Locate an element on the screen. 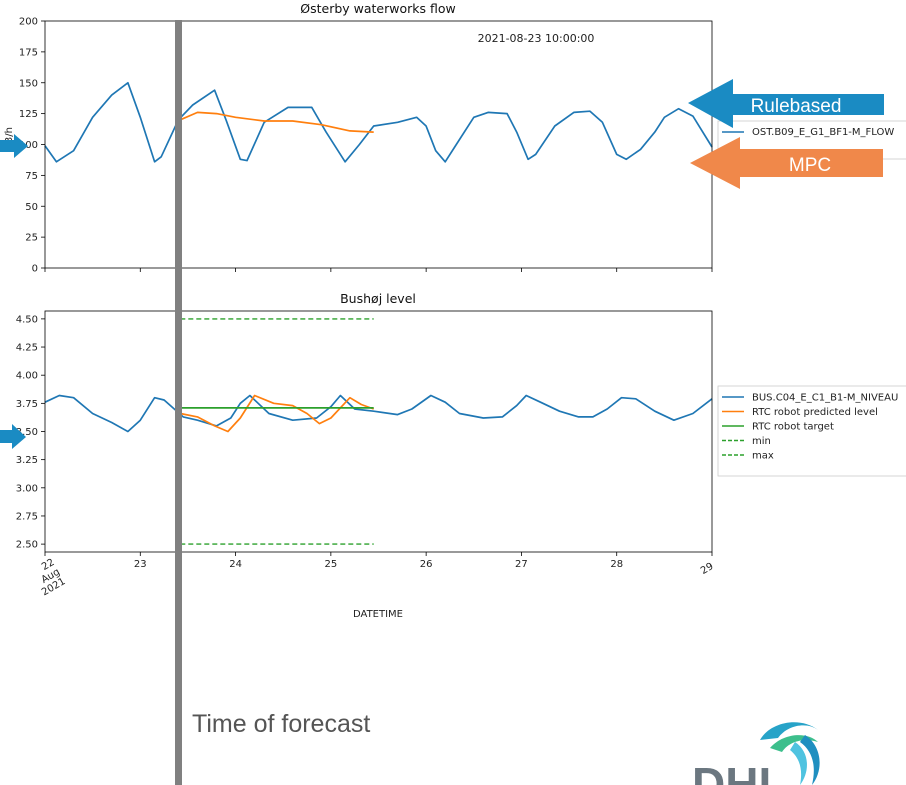 Image resolution: width=906 pixels, height=785 pixels. time-of-forecast-label: Time of forecast is located at coordinates (281, 724).